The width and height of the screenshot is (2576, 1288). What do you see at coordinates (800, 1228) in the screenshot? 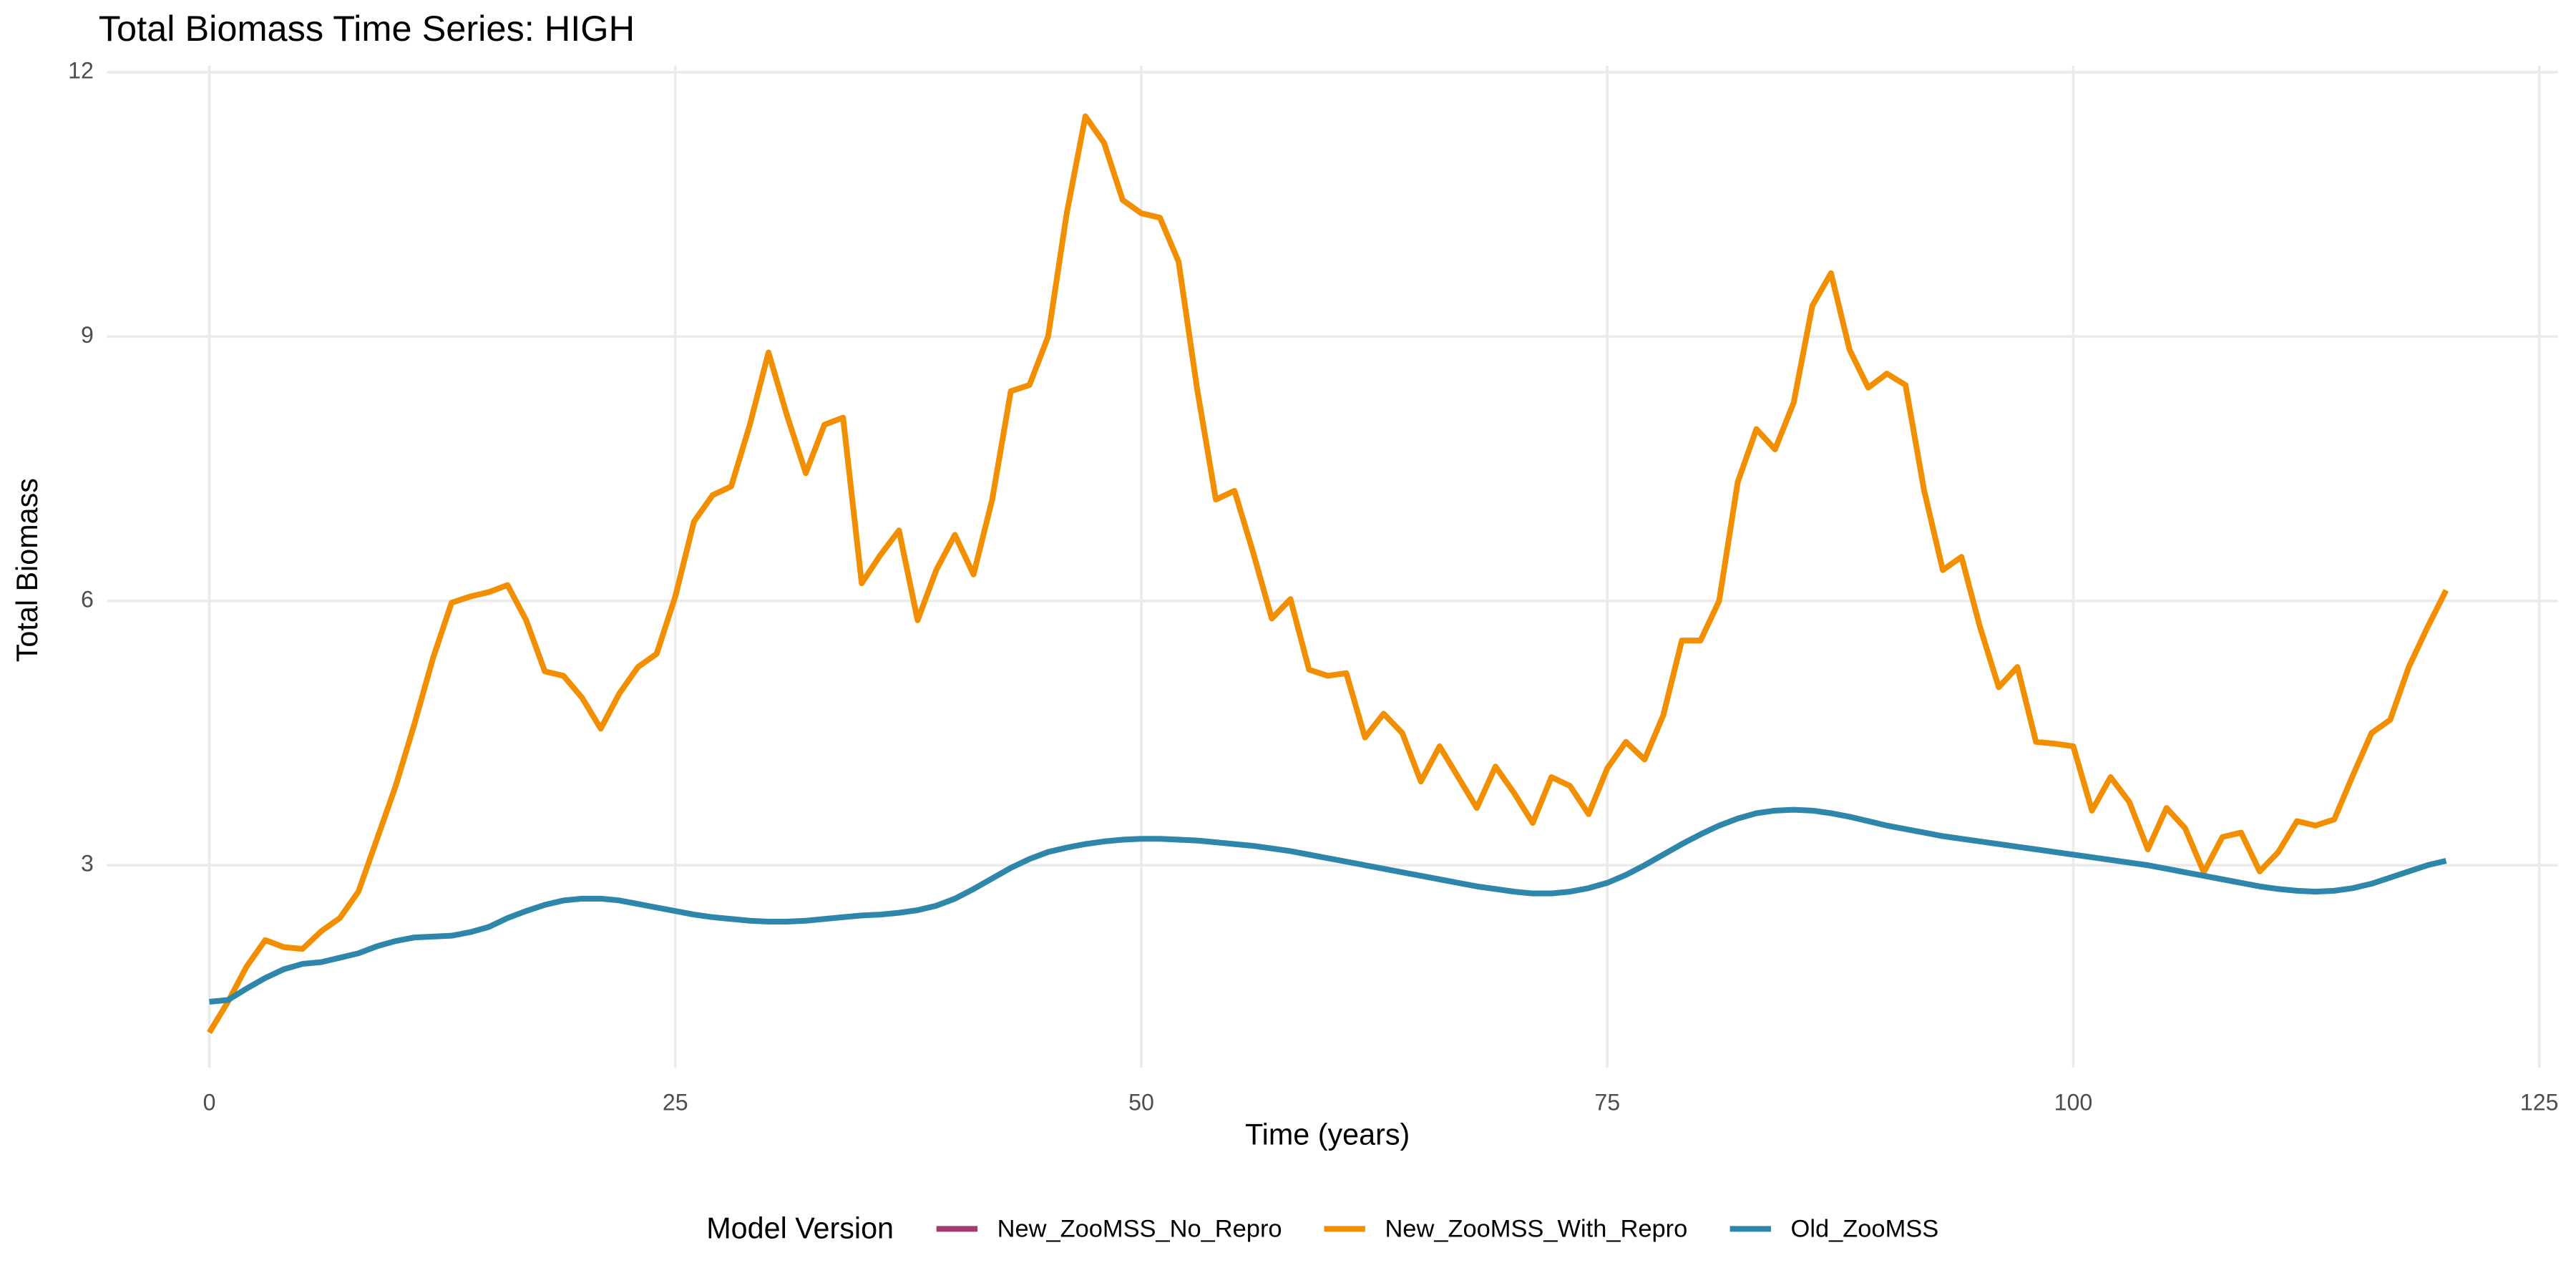
I see `legend-title: Model Version` at bounding box center [800, 1228].